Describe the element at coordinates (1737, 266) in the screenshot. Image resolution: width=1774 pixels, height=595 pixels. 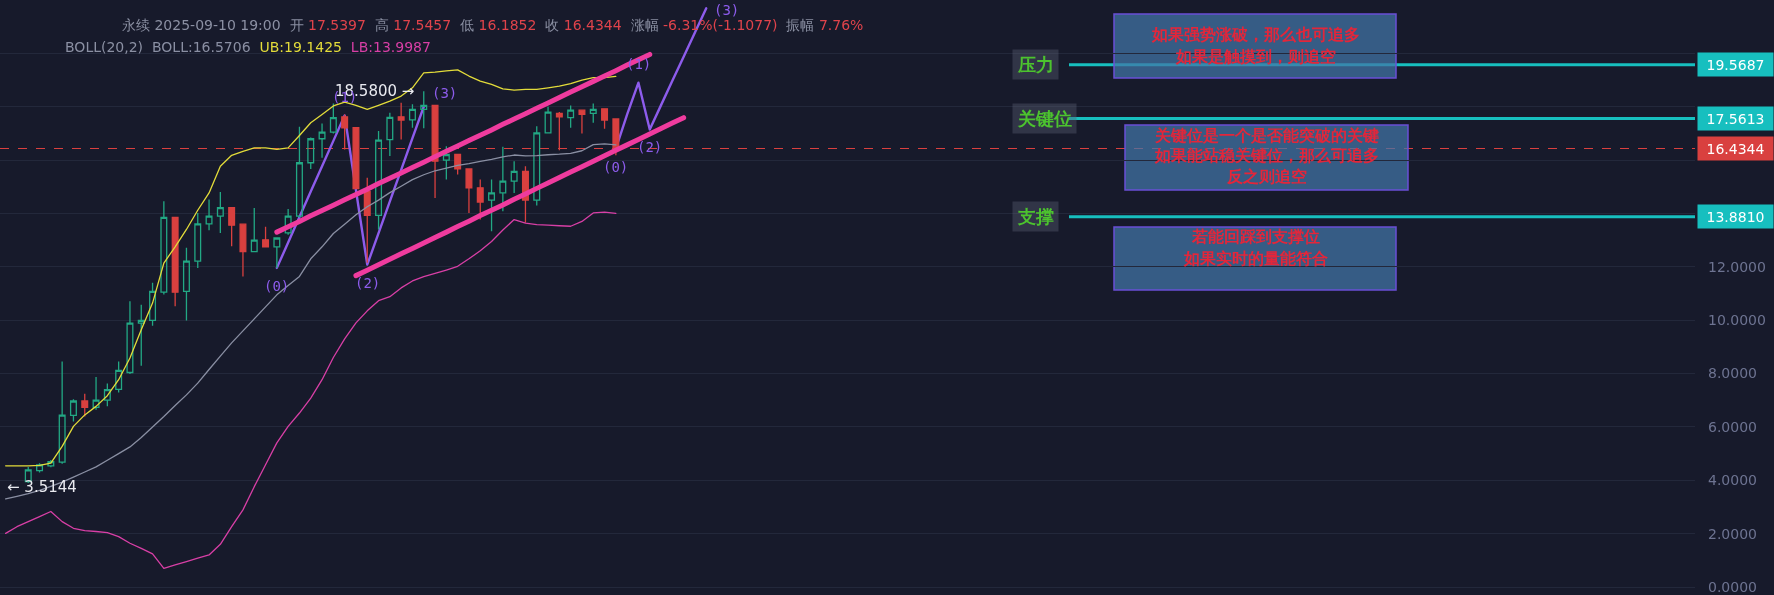
I see `y-tick-label: 12.0000` at that location.